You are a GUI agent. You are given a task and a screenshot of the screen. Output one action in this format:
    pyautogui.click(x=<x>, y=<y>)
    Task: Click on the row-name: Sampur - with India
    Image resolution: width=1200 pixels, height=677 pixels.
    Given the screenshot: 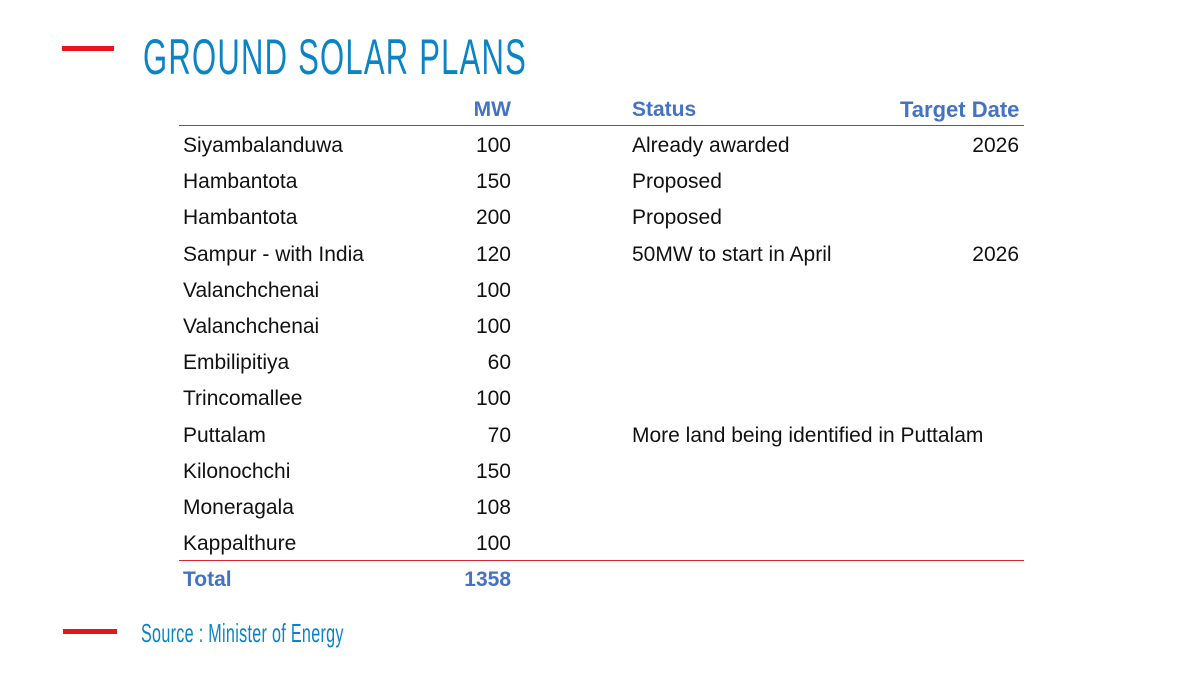 What is the action you would take?
    pyautogui.click(x=273, y=254)
    